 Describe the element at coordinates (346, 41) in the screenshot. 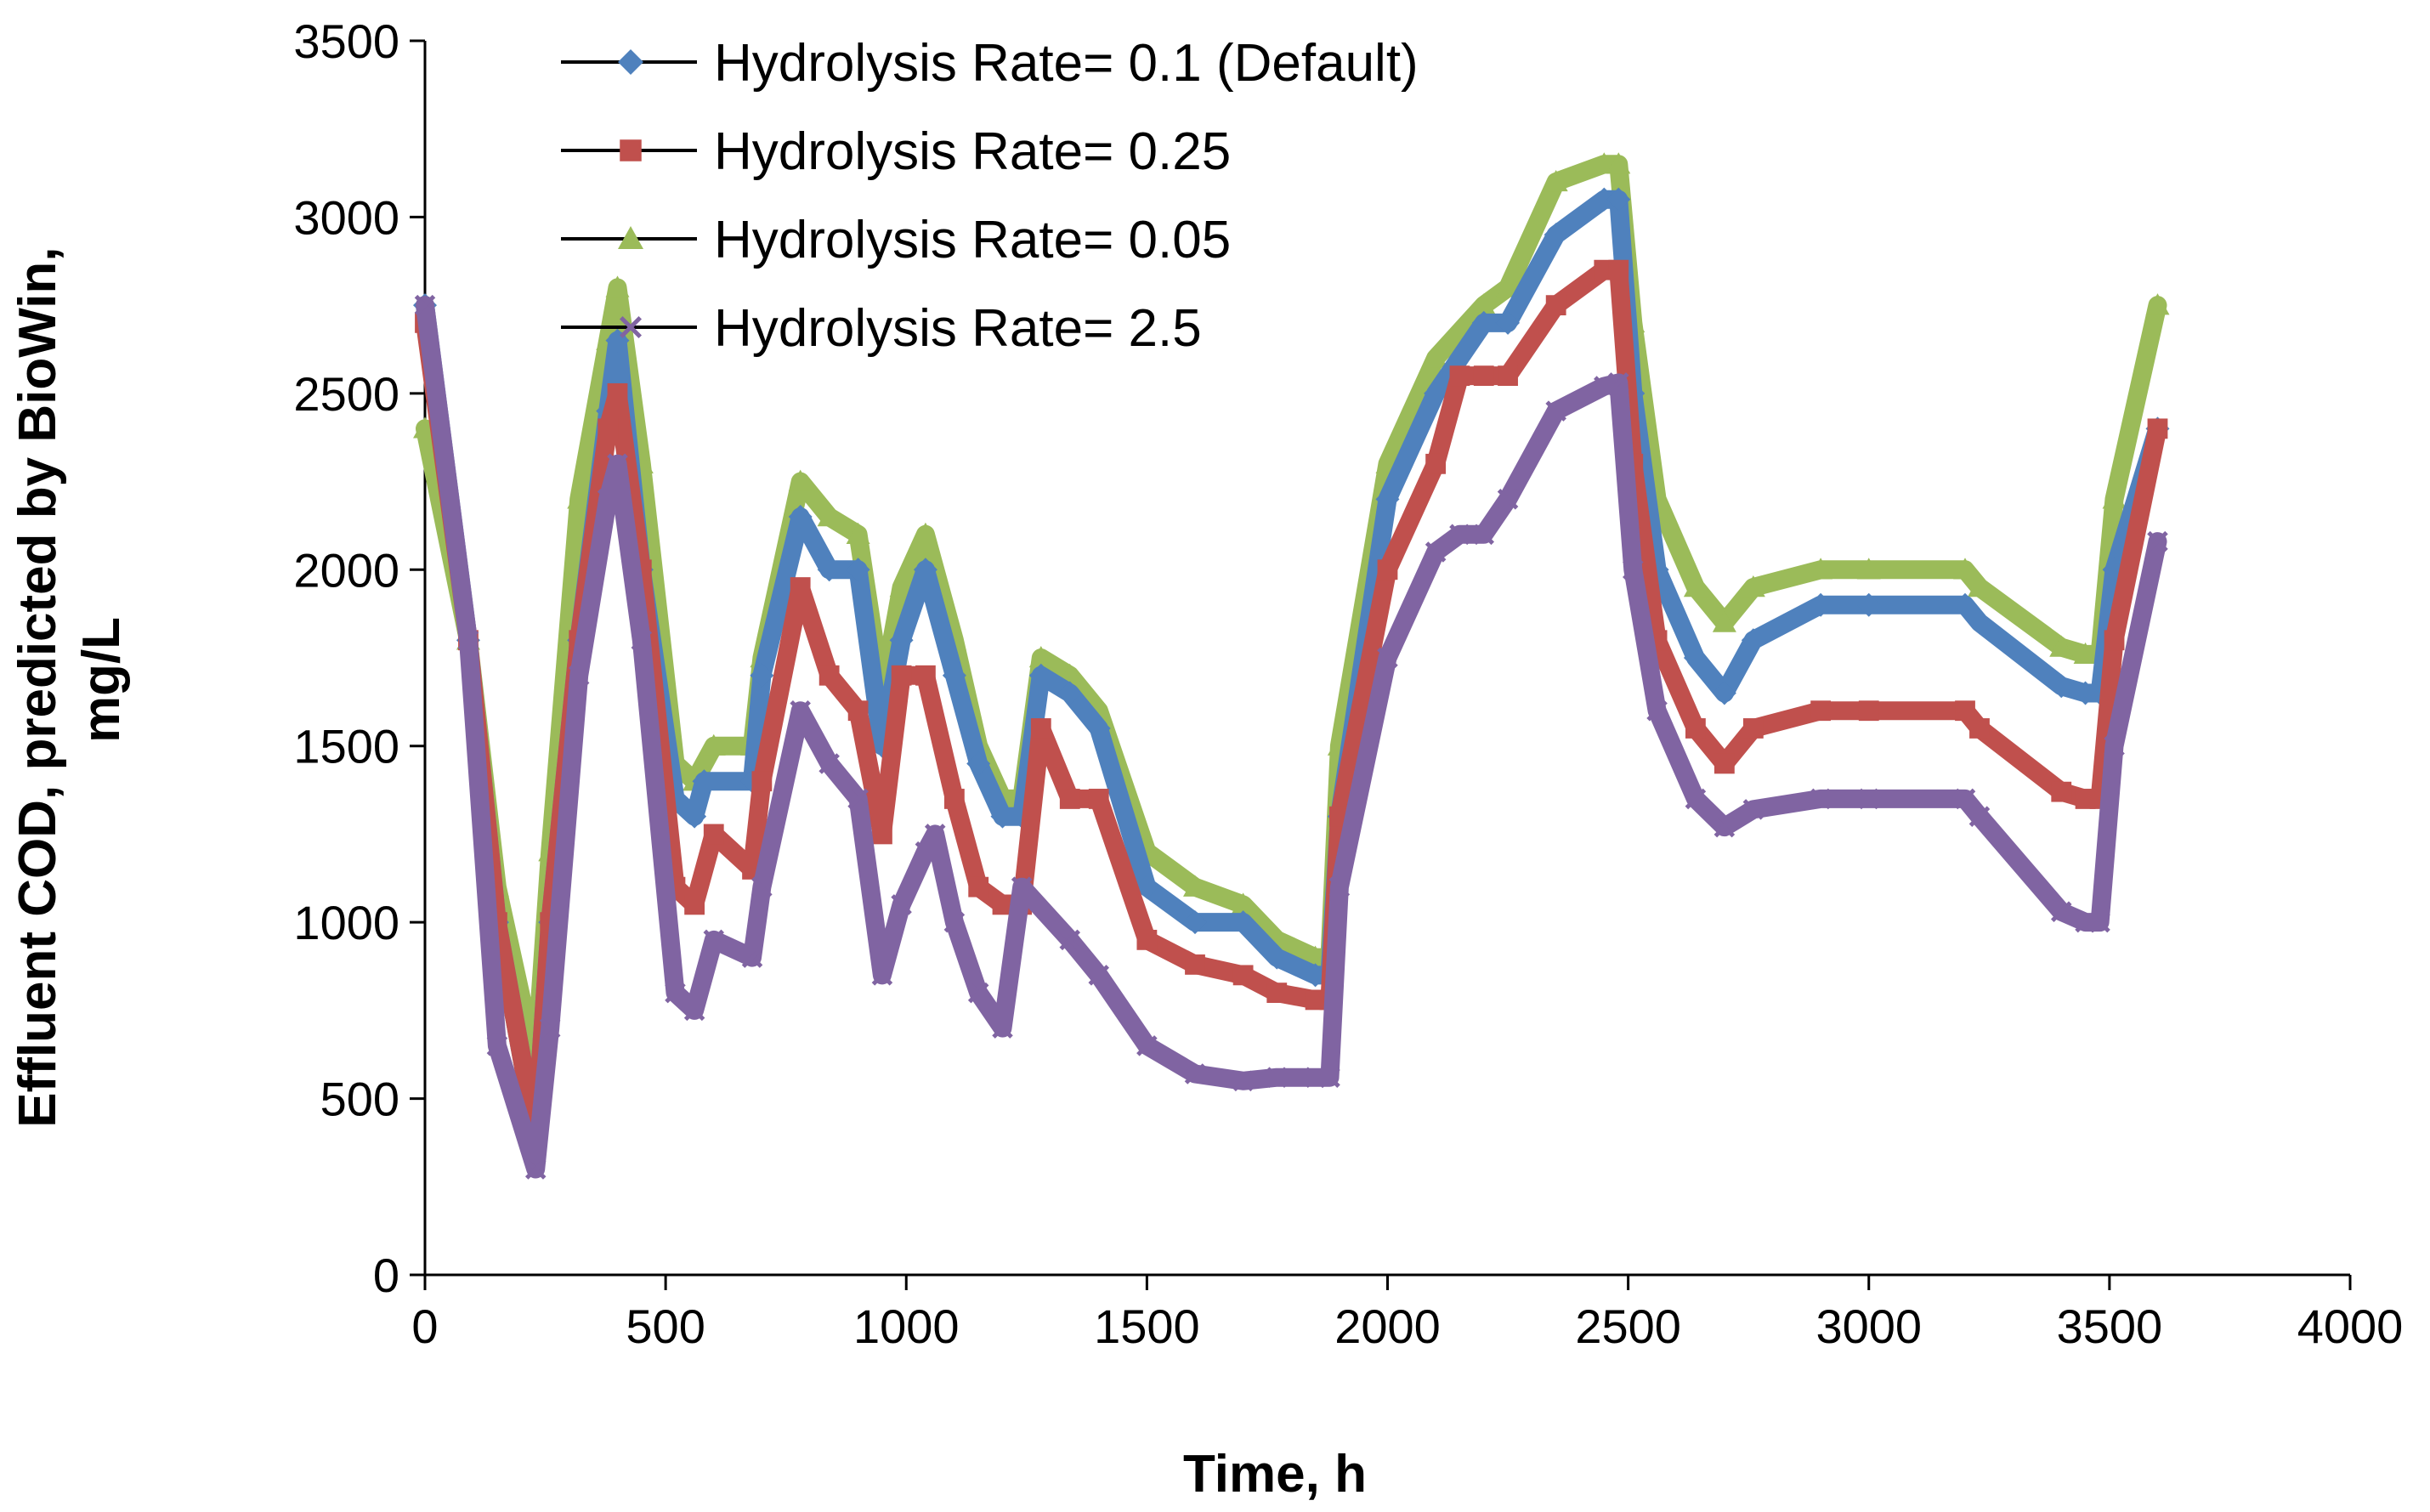

I see `y-tick-label: 3500` at that location.